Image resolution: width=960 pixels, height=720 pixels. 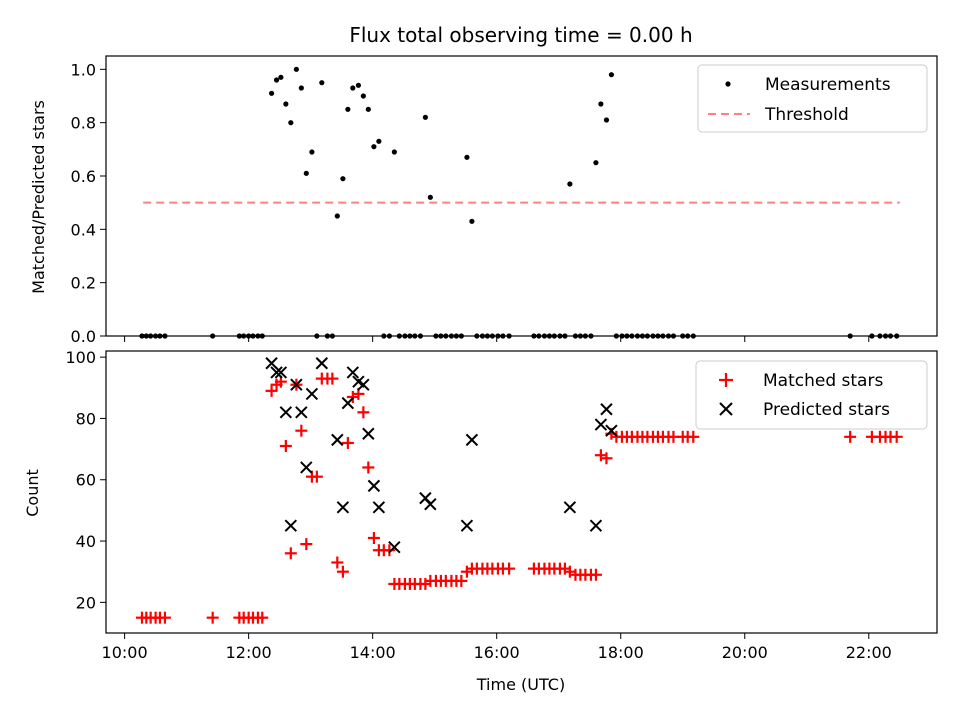 What do you see at coordinates (32, 493) in the screenshot?
I see `bottom-y-axis-label: Count` at bounding box center [32, 493].